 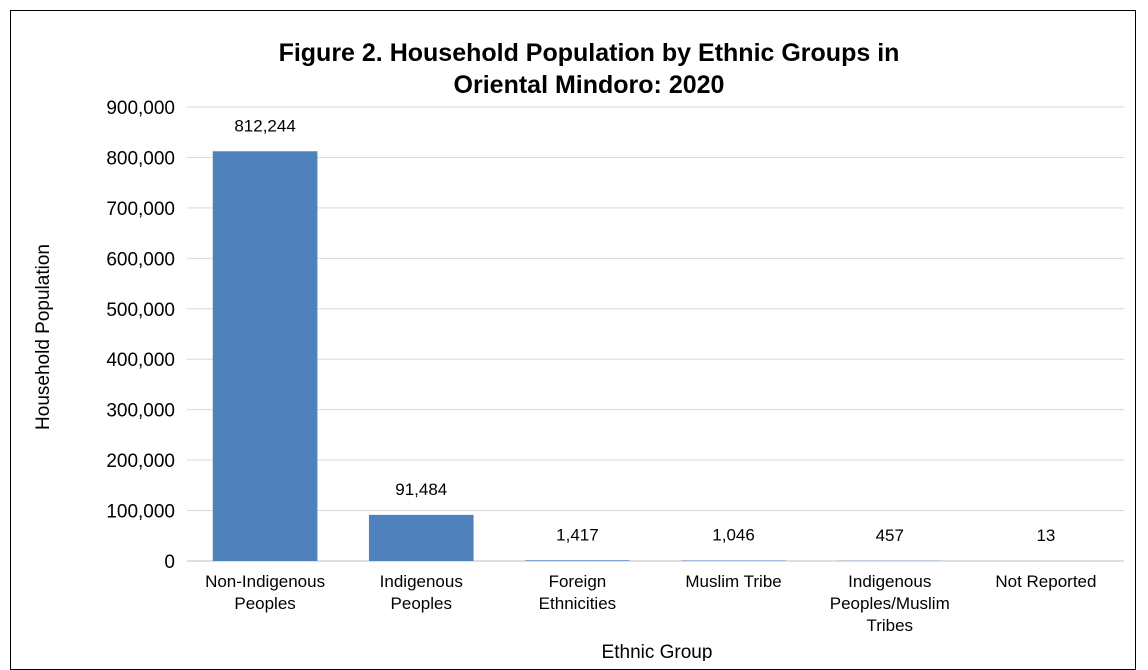 What do you see at coordinates (140, 411) in the screenshot?
I see `y-tick-label: 300,000` at bounding box center [140, 411].